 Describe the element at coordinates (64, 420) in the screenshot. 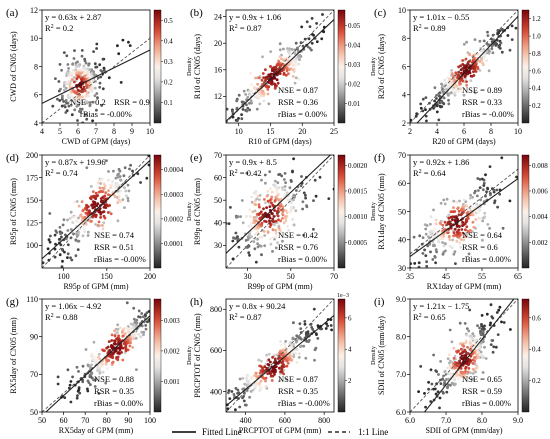

I see `x-tick-label: 60` at that location.